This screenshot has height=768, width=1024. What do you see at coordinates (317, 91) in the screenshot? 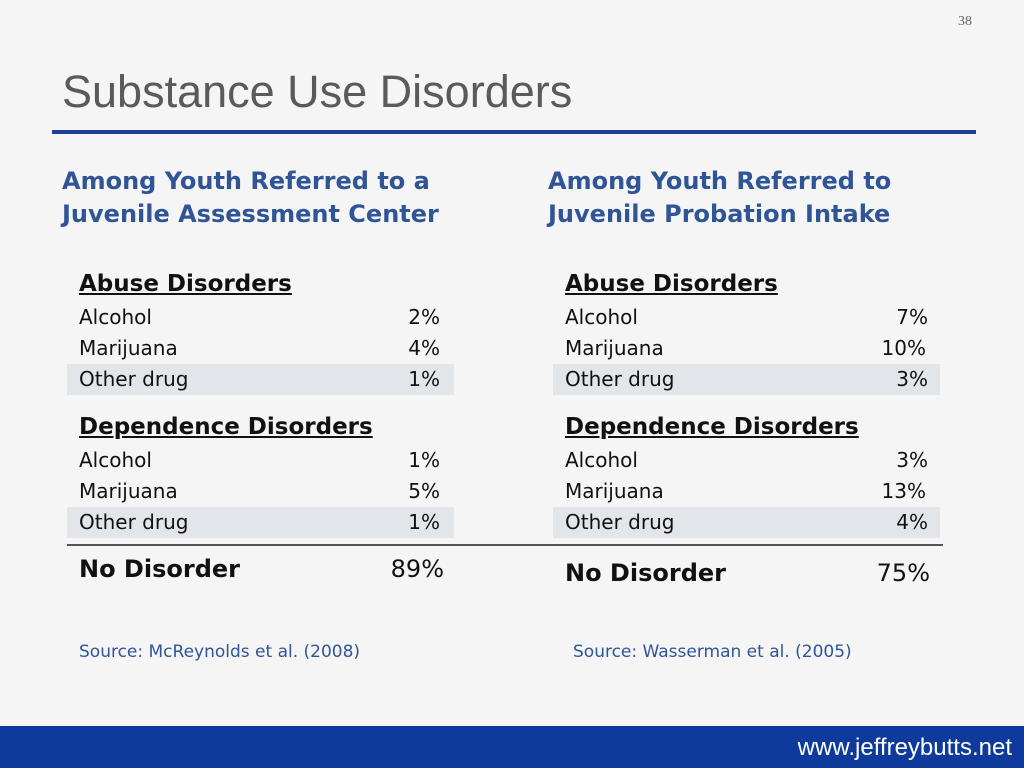
I see `page-title: Substance Use Disorders` at bounding box center [317, 91].